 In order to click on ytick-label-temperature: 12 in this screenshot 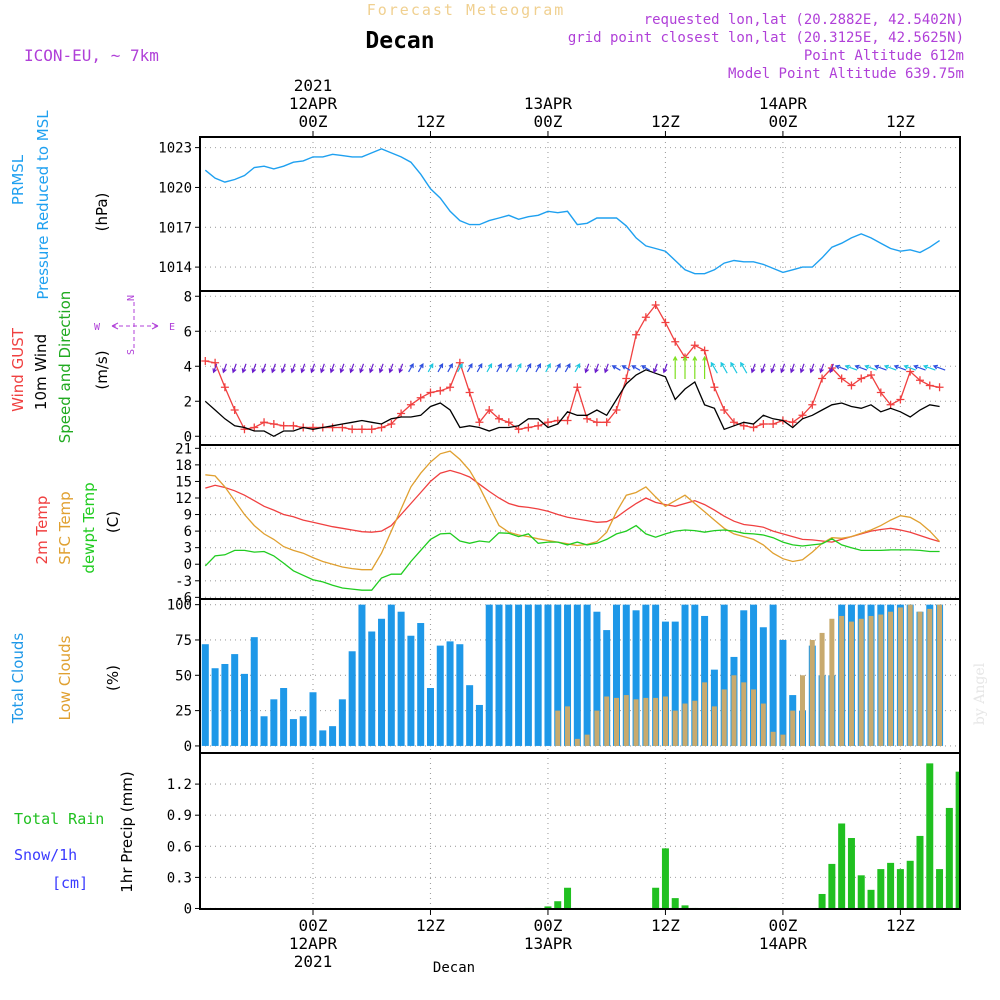, I will do `click(183, 499)`.